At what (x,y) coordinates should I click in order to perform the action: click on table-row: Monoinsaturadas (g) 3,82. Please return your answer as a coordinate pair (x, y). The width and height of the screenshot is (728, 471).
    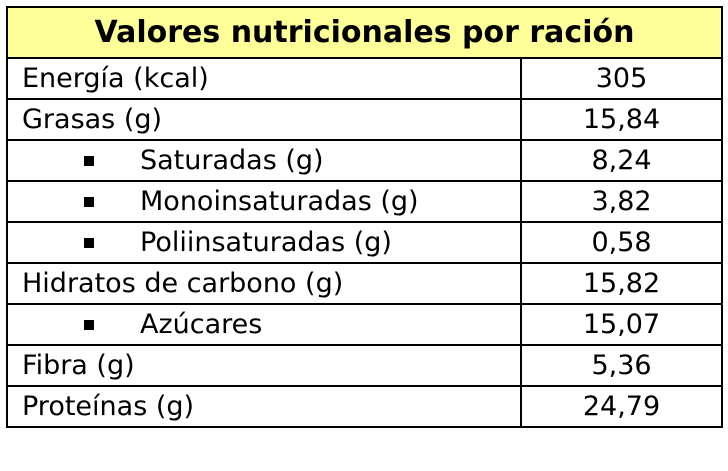
    Looking at the image, I should click on (364, 201).